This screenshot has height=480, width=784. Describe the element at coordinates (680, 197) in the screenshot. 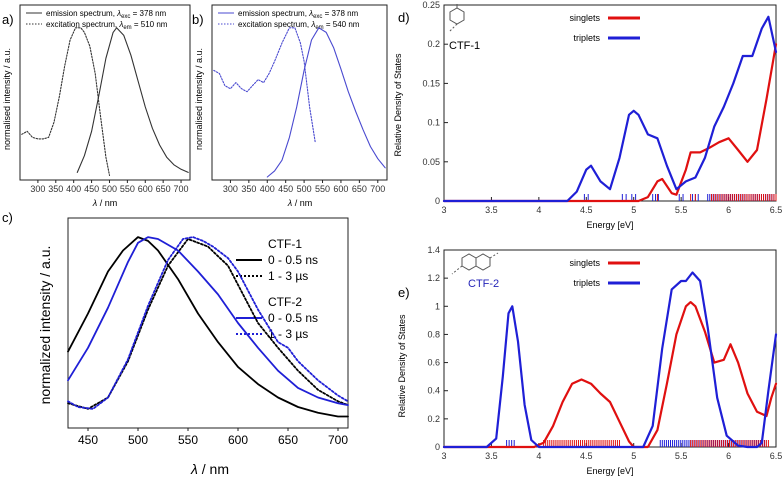

I see `panel-d-stick-spectrum` at that location.